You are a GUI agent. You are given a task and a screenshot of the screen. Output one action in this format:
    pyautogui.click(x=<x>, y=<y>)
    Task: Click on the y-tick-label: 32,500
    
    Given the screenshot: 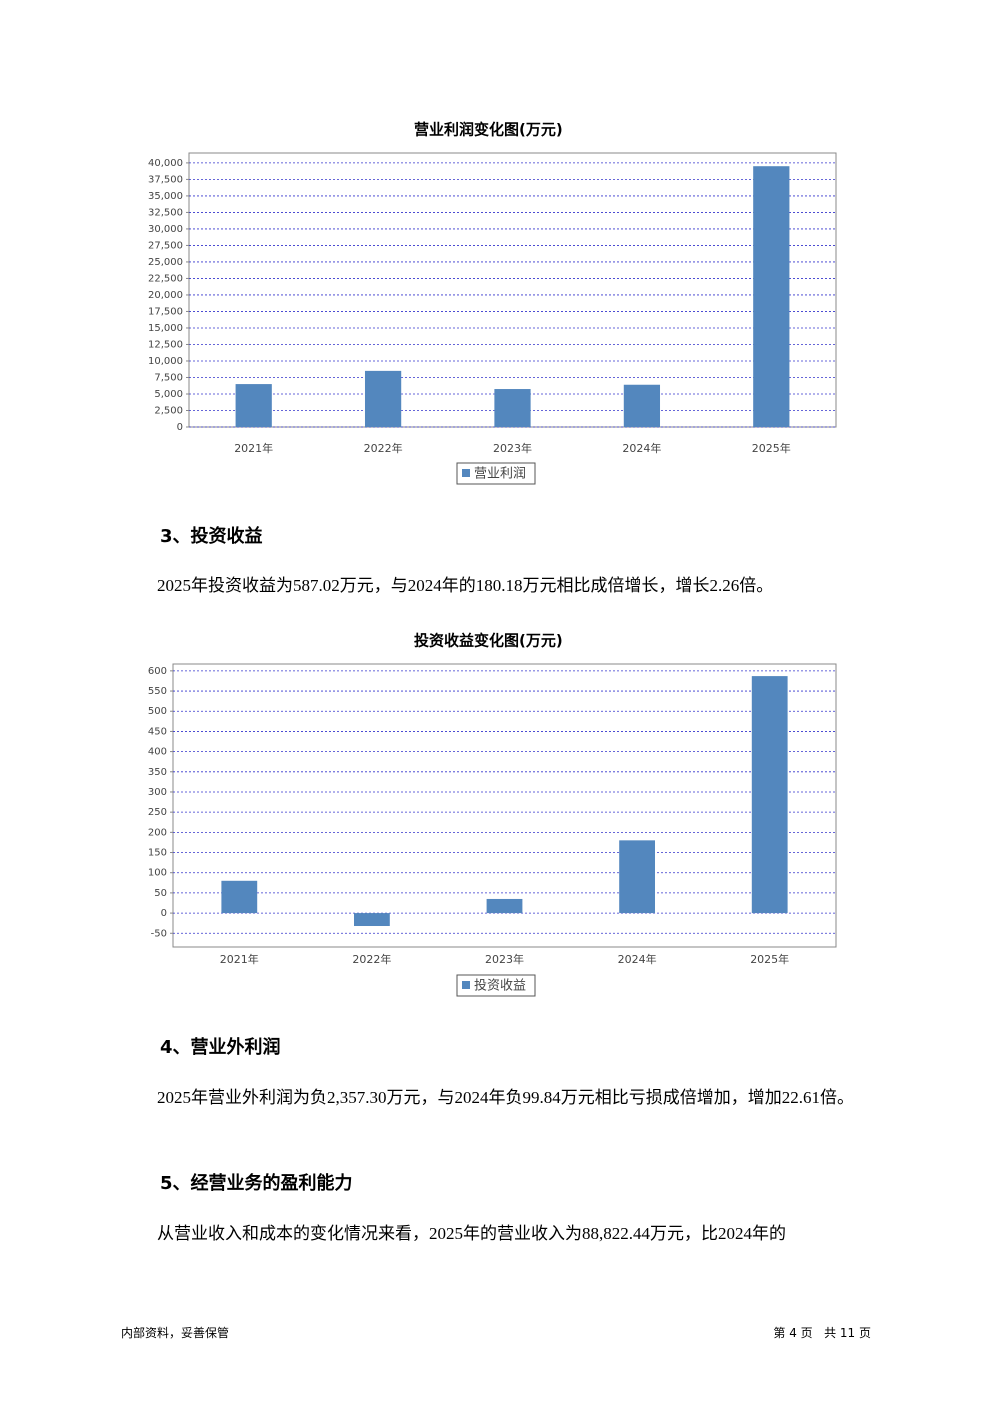 What is the action you would take?
    pyautogui.click(x=165, y=212)
    